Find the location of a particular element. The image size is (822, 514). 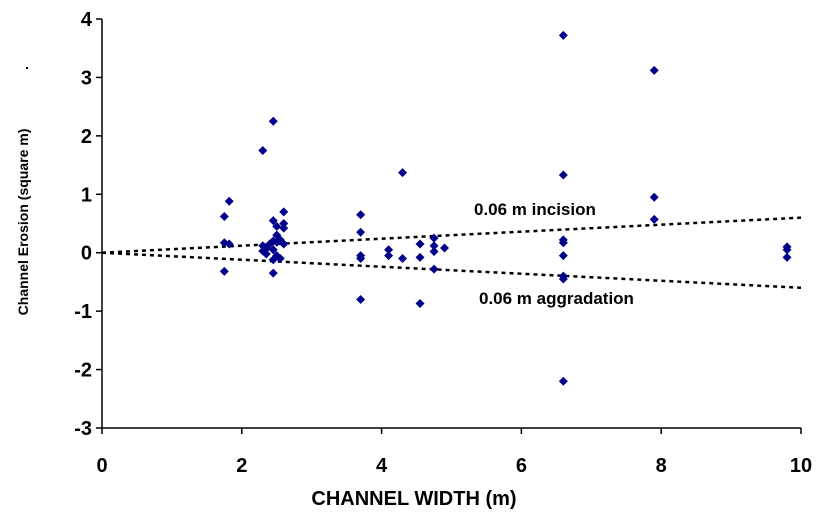

incision-line is located at coordinates (451, 235).